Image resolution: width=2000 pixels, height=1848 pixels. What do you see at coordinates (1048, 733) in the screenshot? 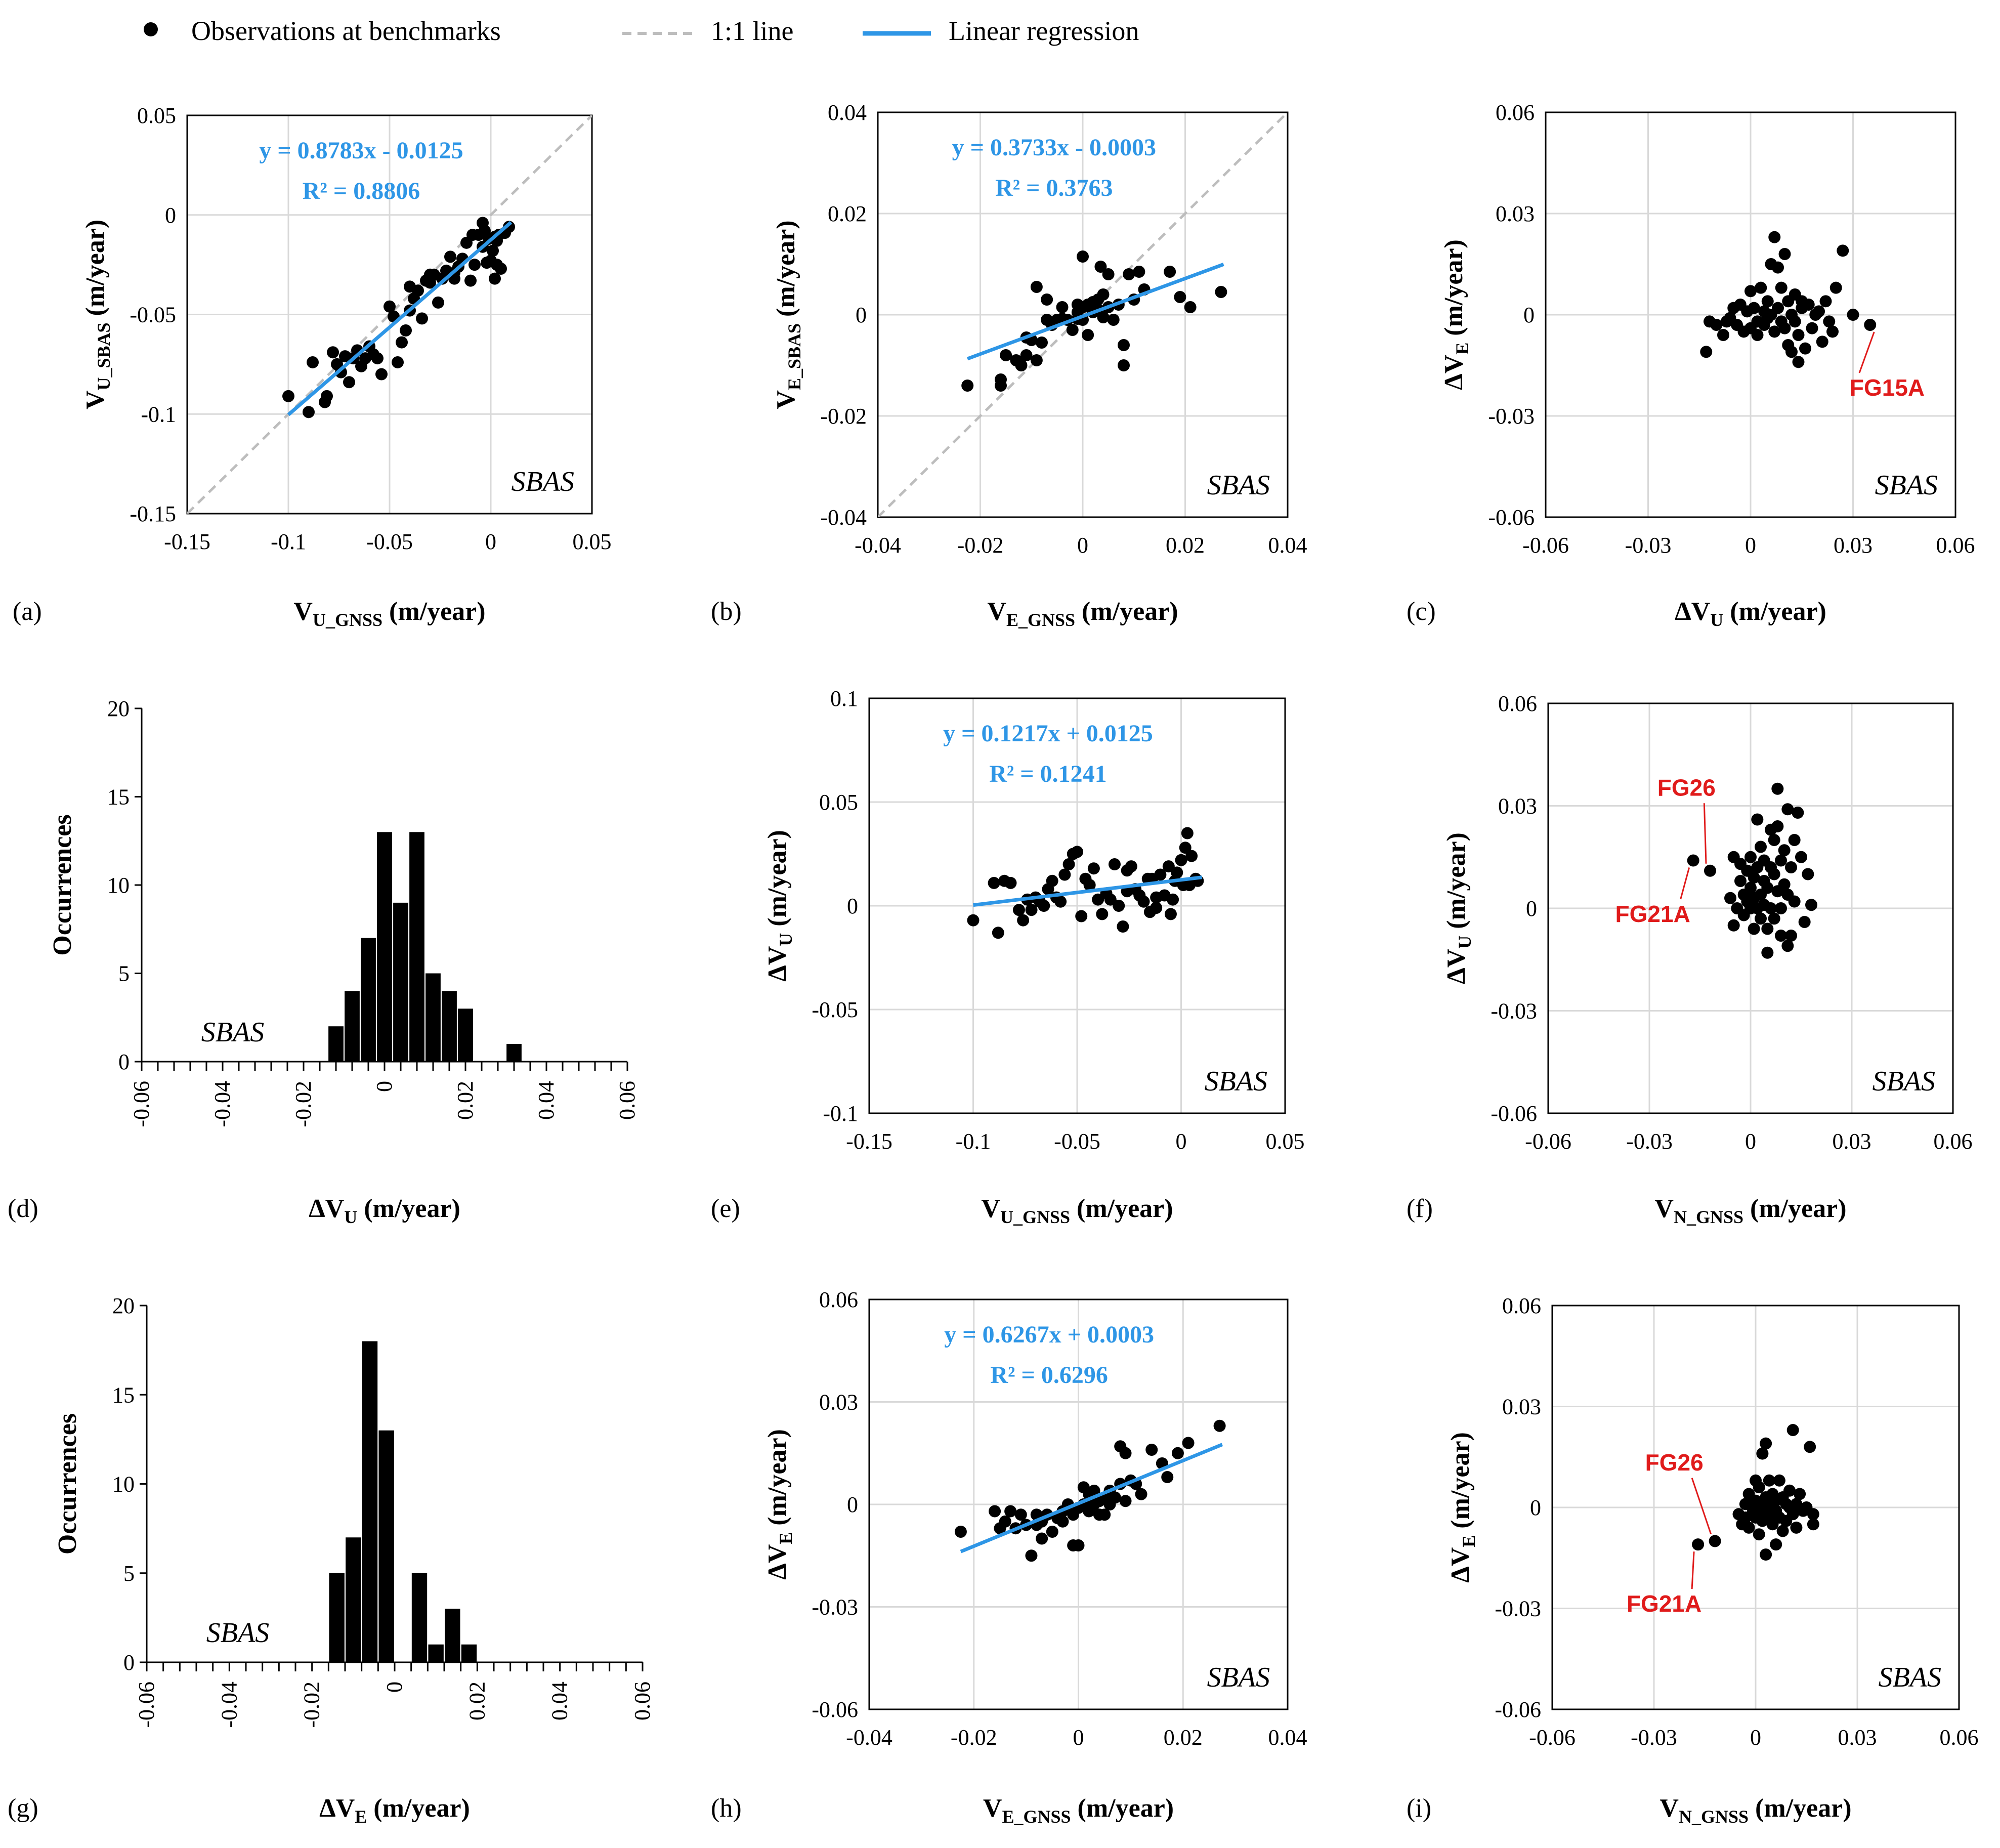
I see `regression-equation: y = 0.1217x + 0.0125` at bounding box center [1048, 733].